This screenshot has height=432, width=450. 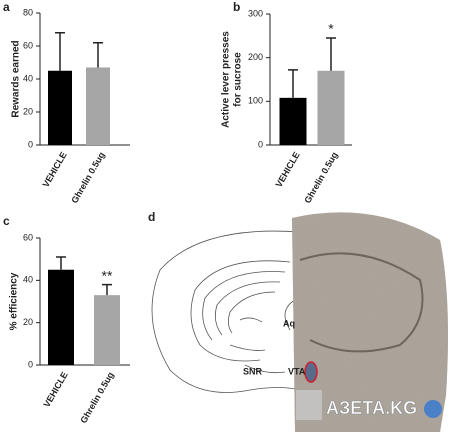 I want to click on y-axis-label: Active lever presses, so click(x=226, y=79).